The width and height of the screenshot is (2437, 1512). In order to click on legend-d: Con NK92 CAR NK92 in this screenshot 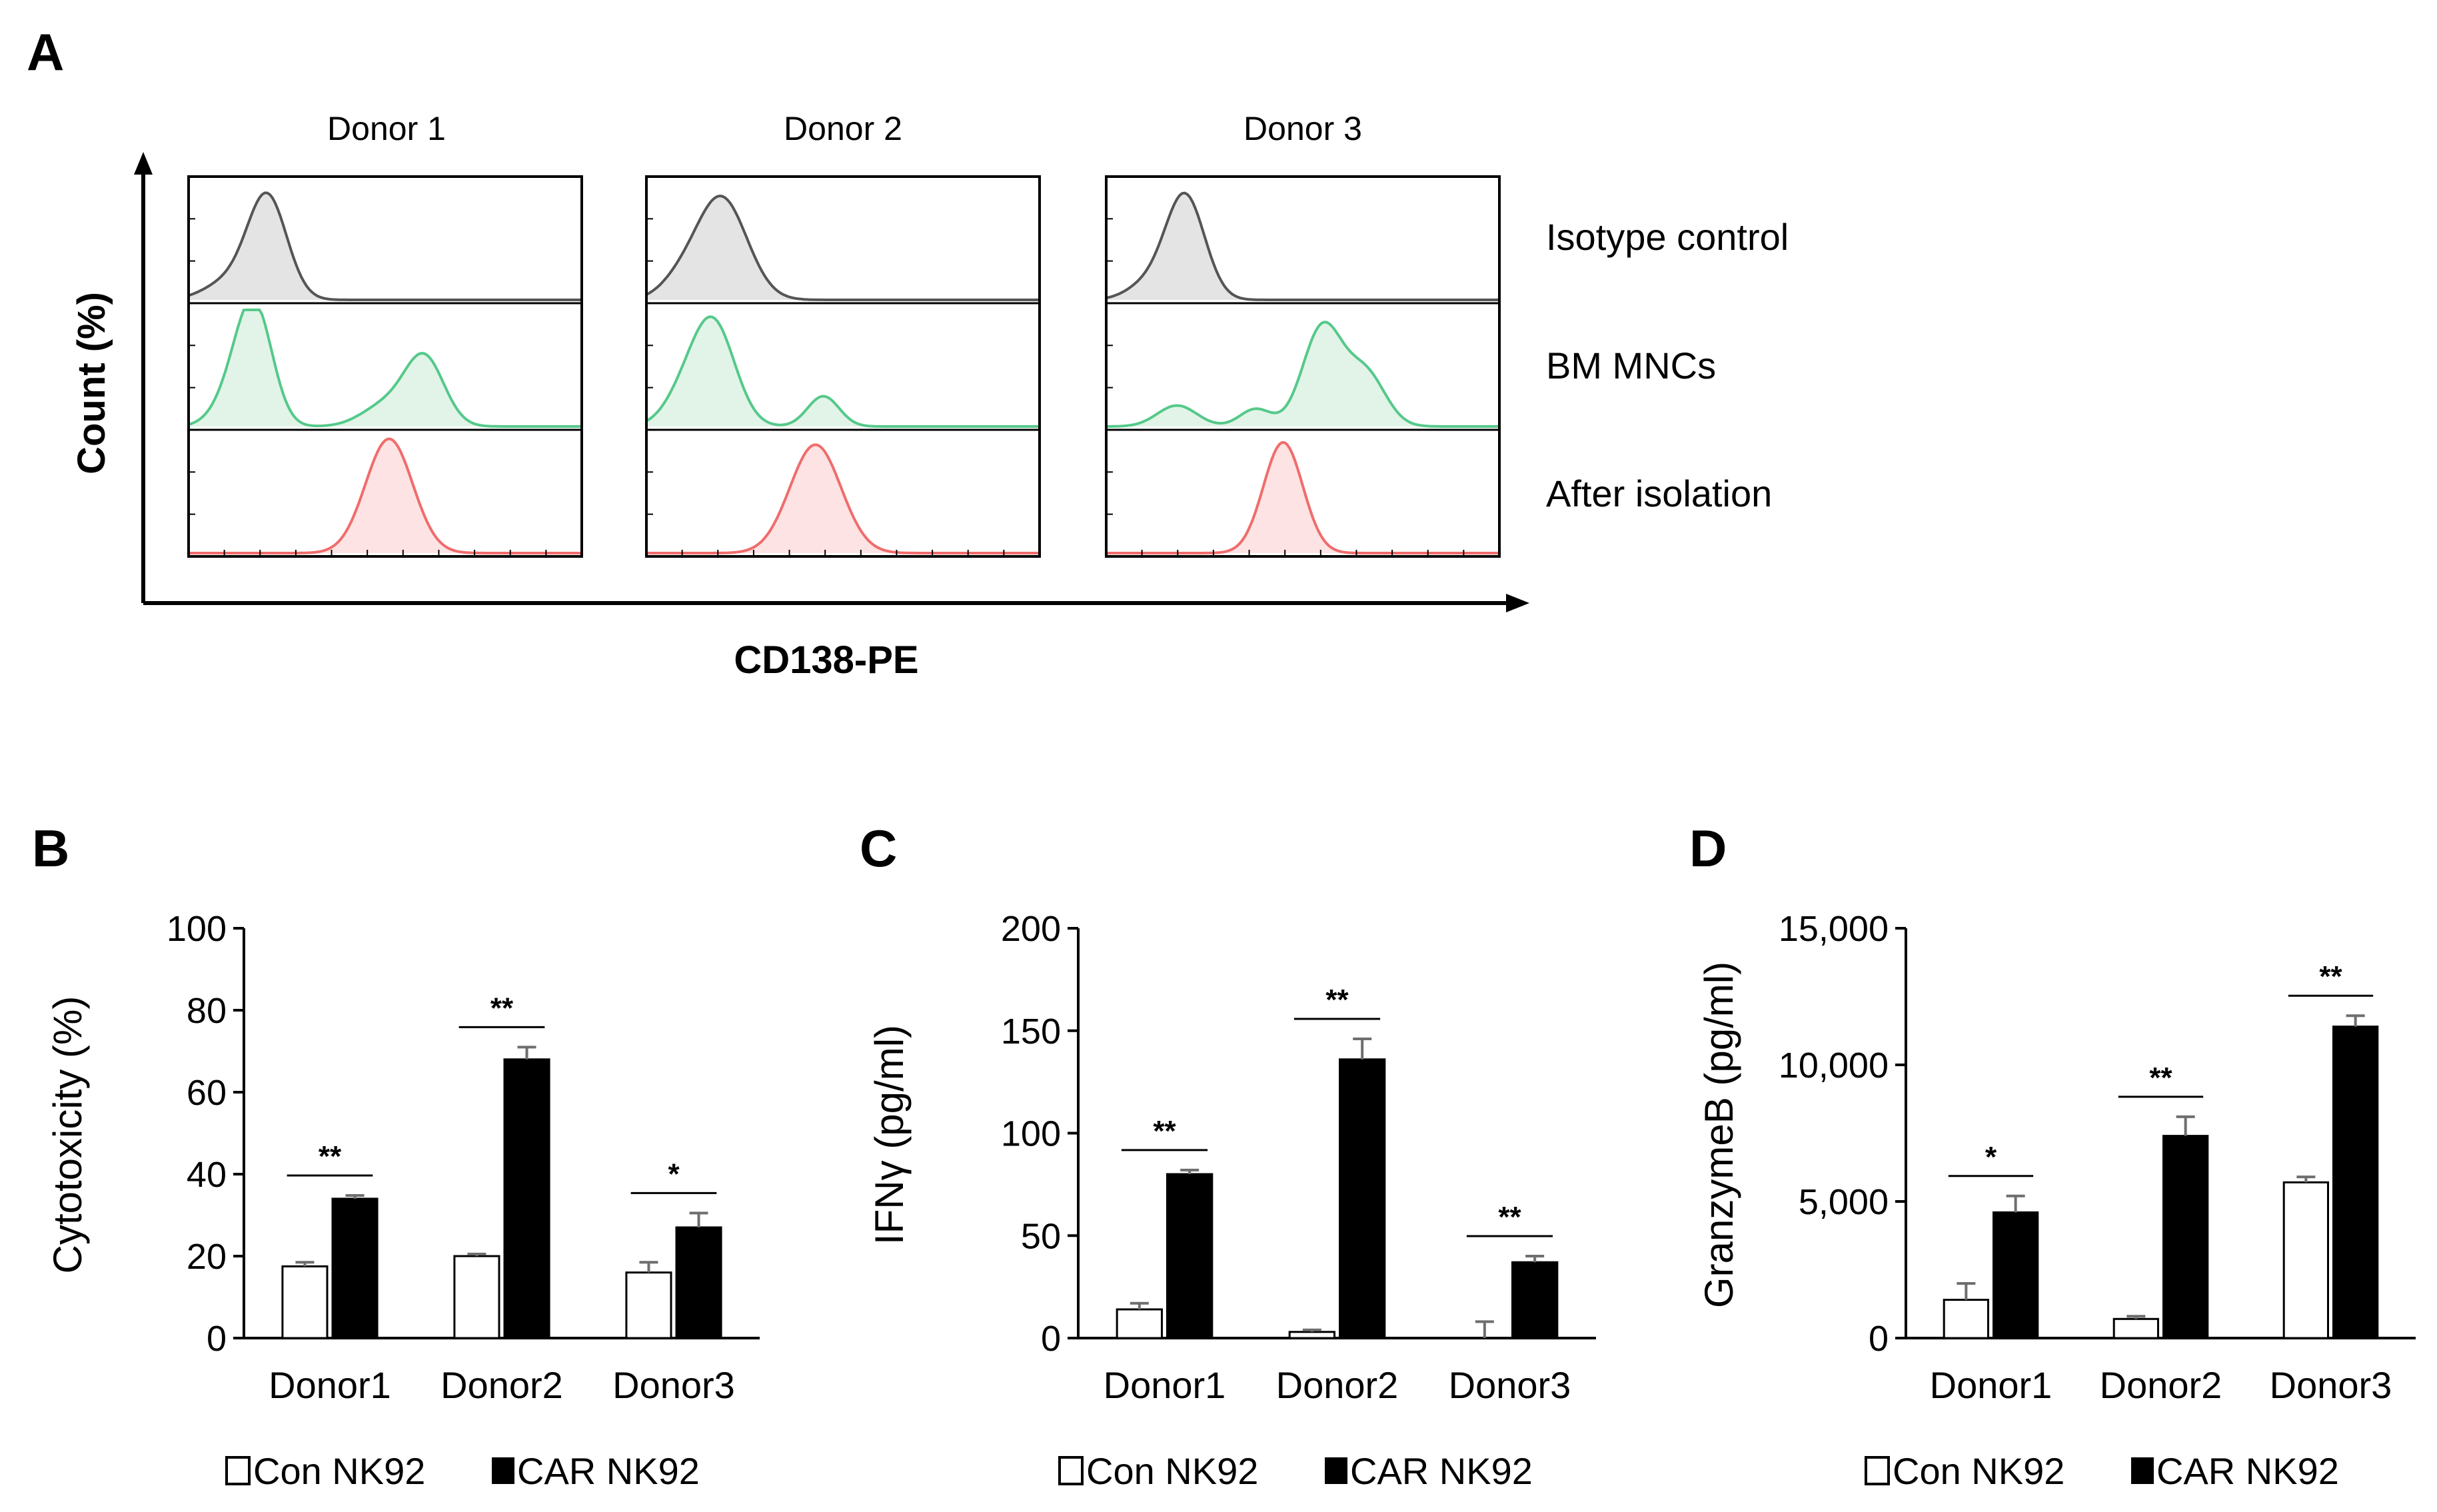, I will do `click(2102, 1471)`.